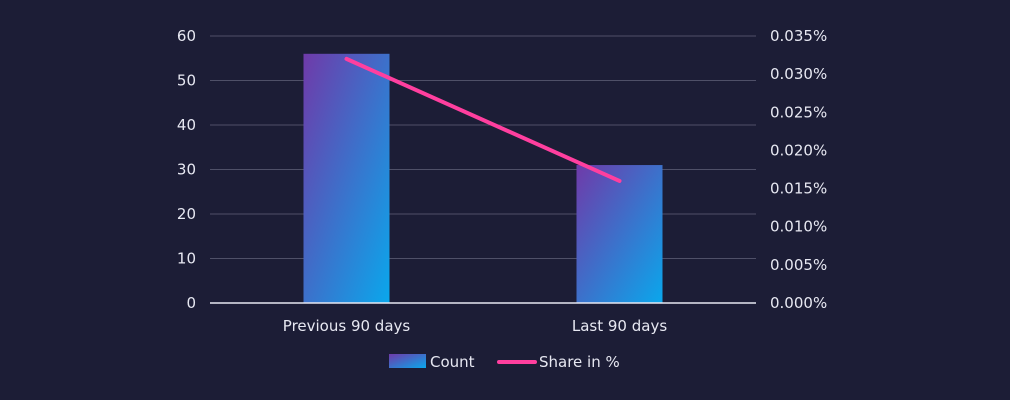 This screenshot has width=1010, height=400. What do you see at coordinates (186, 170) in the screenshot?
I see `left-tick-label-3: 30` at bounding box center [186, 170].